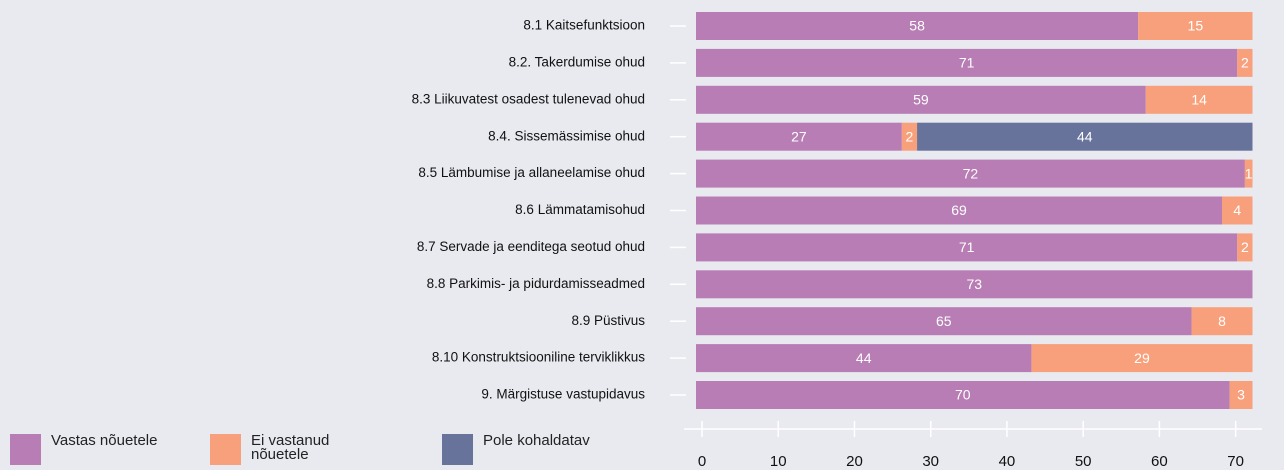 Image resolution: width=1284 pixels, height=470 pixels. I want to click on value-label: 1, so click(1249, 173).